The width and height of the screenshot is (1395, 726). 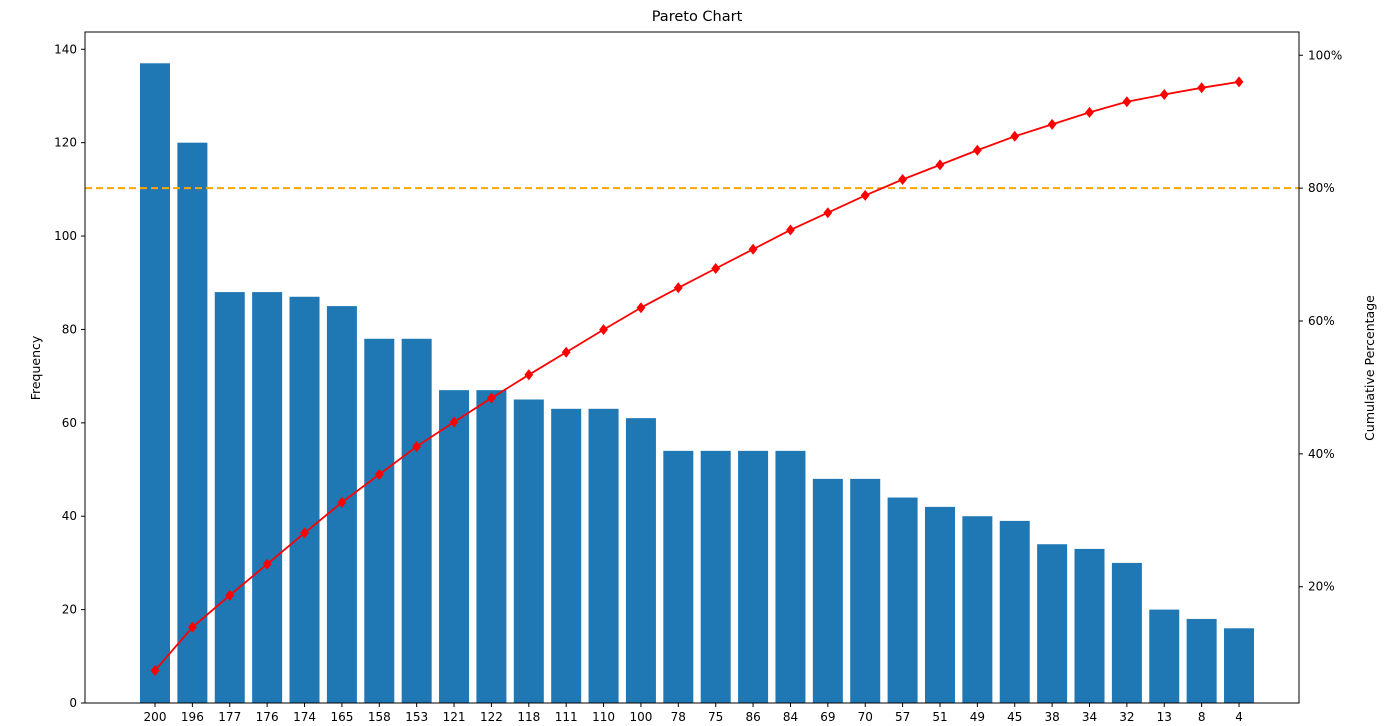 I want to click on x-tick-label: 78, so click(x=678, y=717).